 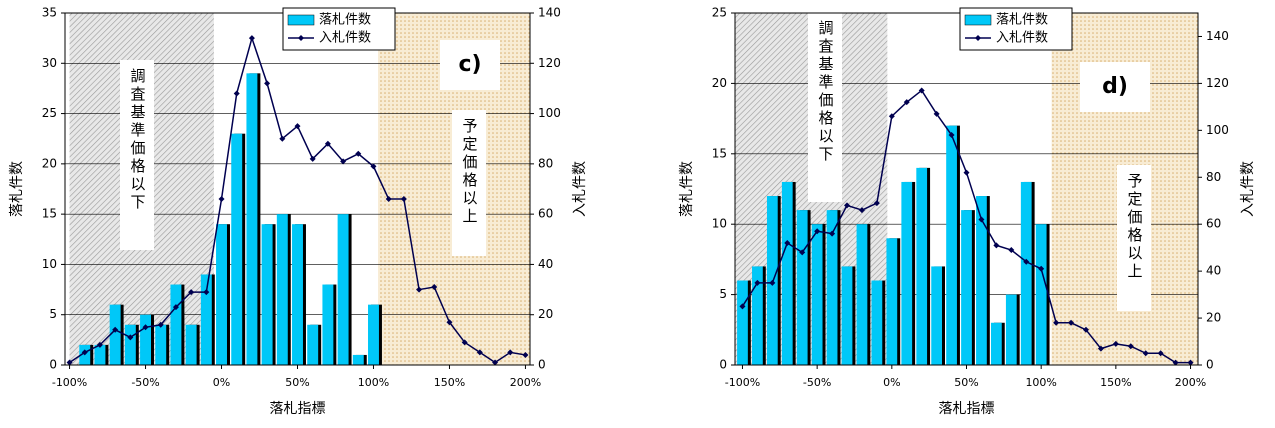 What do you see at coordinates (723, 294) in the screenshot?
I see `y-tick-label: 5` at bounding box center [723, 294].